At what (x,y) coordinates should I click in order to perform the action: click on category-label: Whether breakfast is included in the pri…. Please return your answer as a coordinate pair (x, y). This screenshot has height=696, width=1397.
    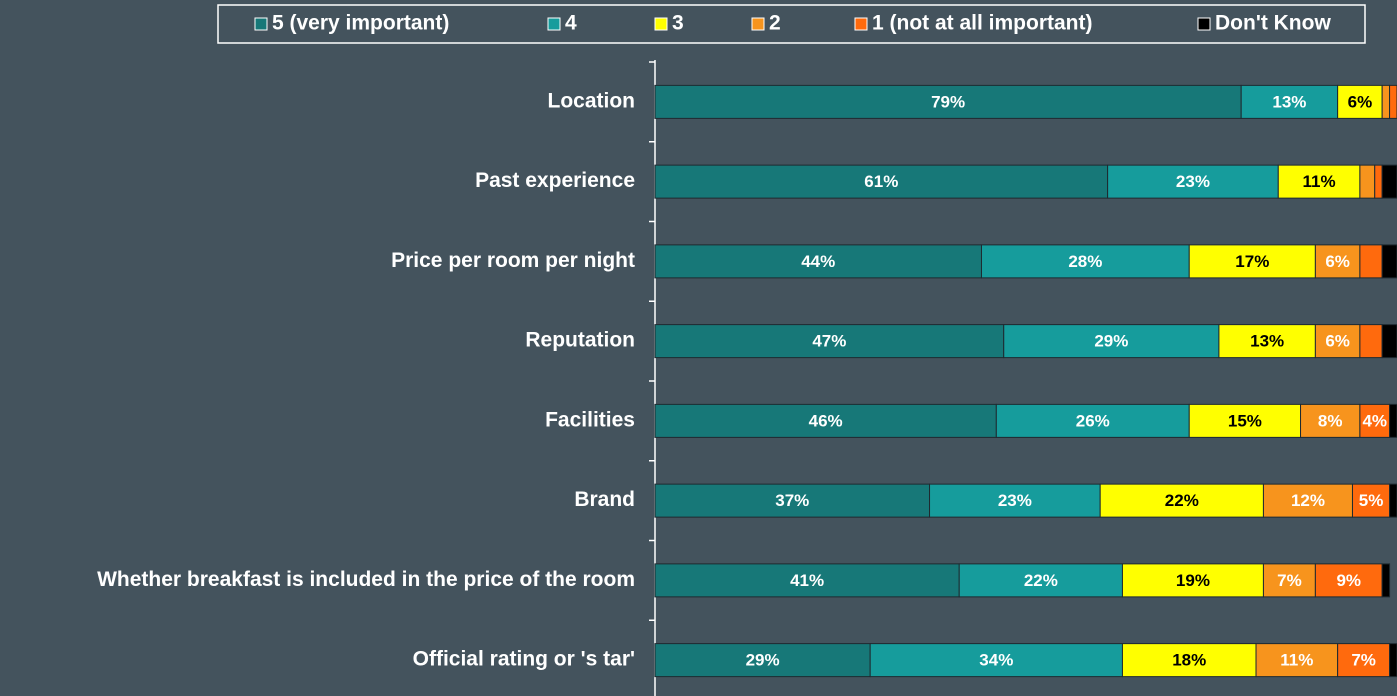
    Looking at the image, I should click on (366, 579).